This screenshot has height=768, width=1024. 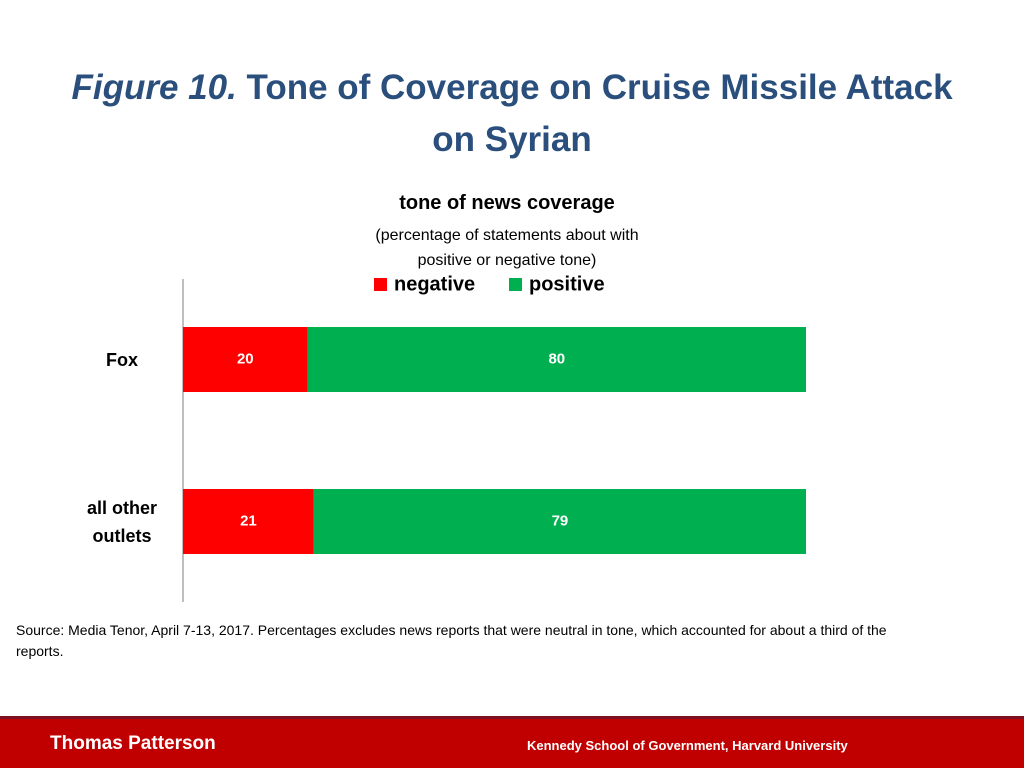 I want to click on value-label: 80, so click(x=556, y=358).